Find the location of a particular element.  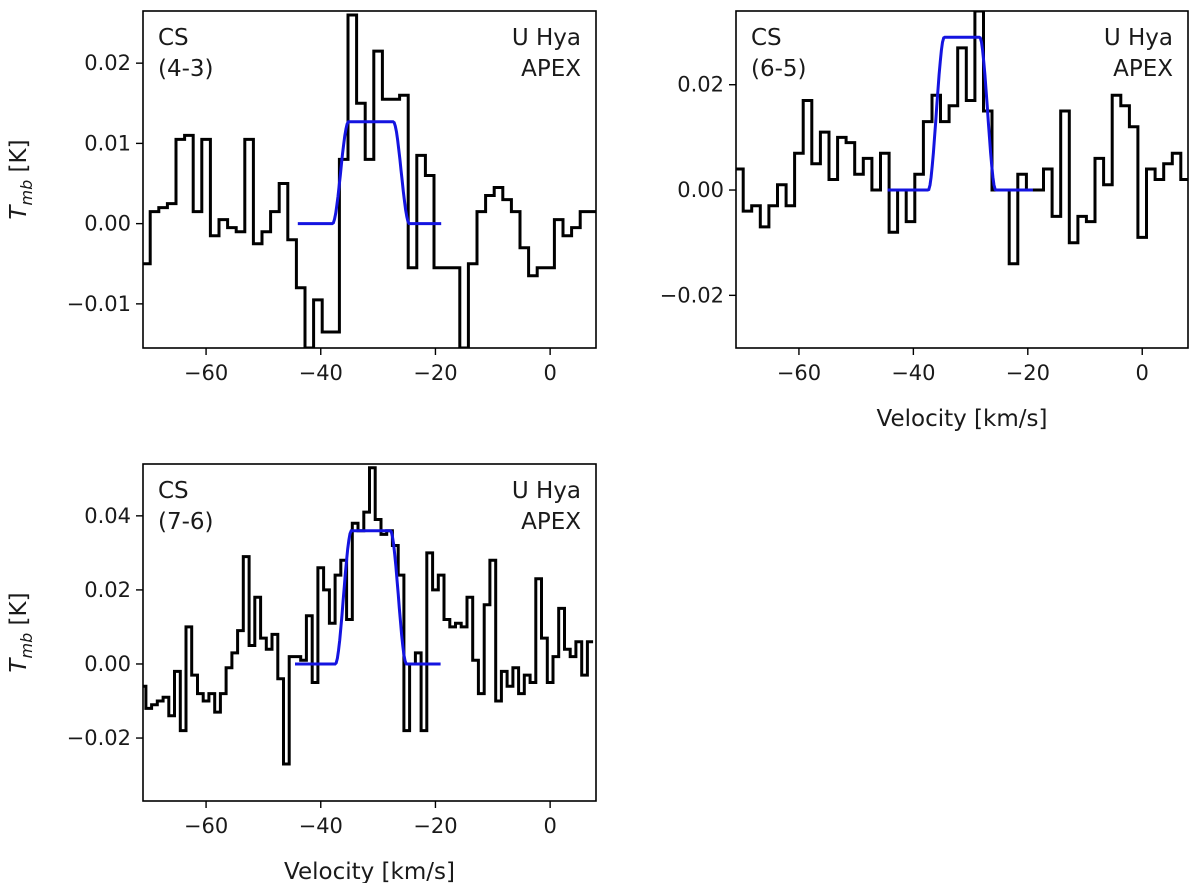

transition-label: (7-6) is located at coordinates (186, 522).